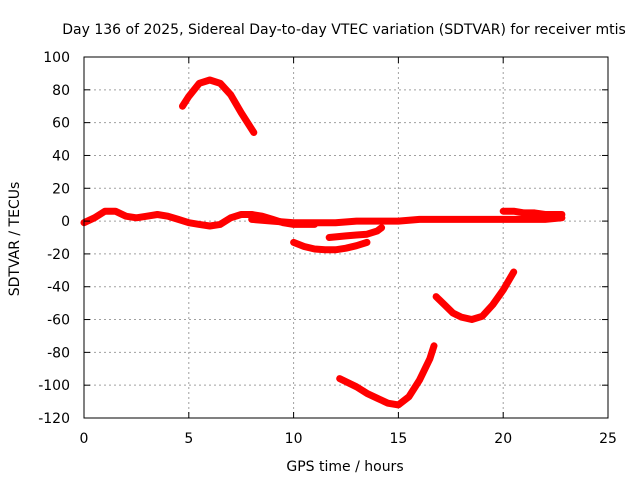 This screenshot has width=640, height=480. I want to click on series-line-arc-dip-small, so click(330, 246).